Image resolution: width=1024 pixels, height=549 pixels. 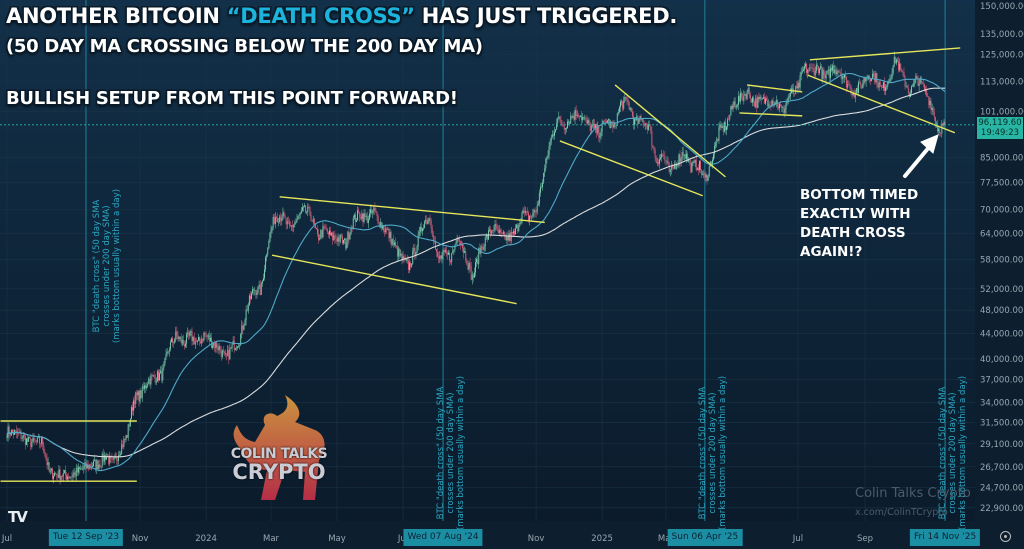 What do you see at coordinates (320, 16) in the screenshot?
I see `headline-highlight: “DEATH CROSS”` at bounding box center [320, 16].